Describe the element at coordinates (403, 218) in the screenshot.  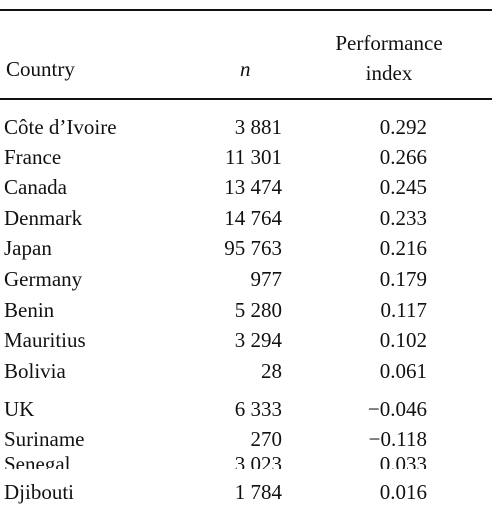
I see `cell-performance-index: 0.233` at that location.